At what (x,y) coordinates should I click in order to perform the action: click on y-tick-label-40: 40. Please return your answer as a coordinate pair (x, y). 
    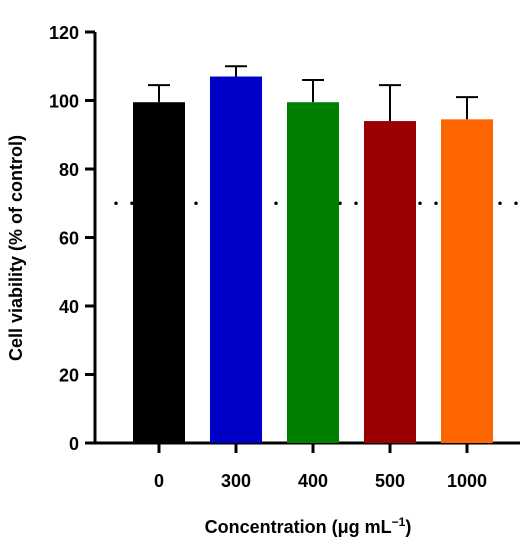
    Looking at the image, I should click on (69, 307).